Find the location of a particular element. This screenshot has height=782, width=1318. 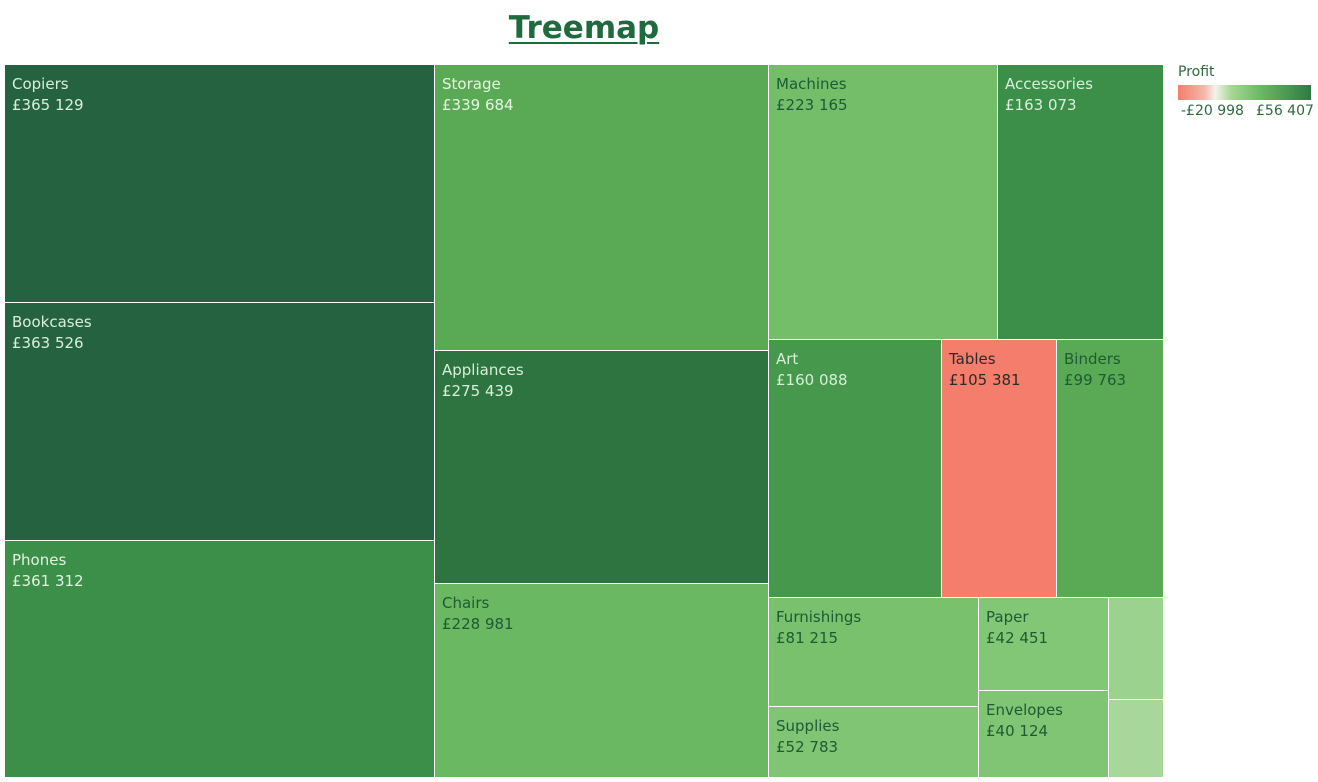

tile-category-name: Phones is located at coordinates (39, 560).